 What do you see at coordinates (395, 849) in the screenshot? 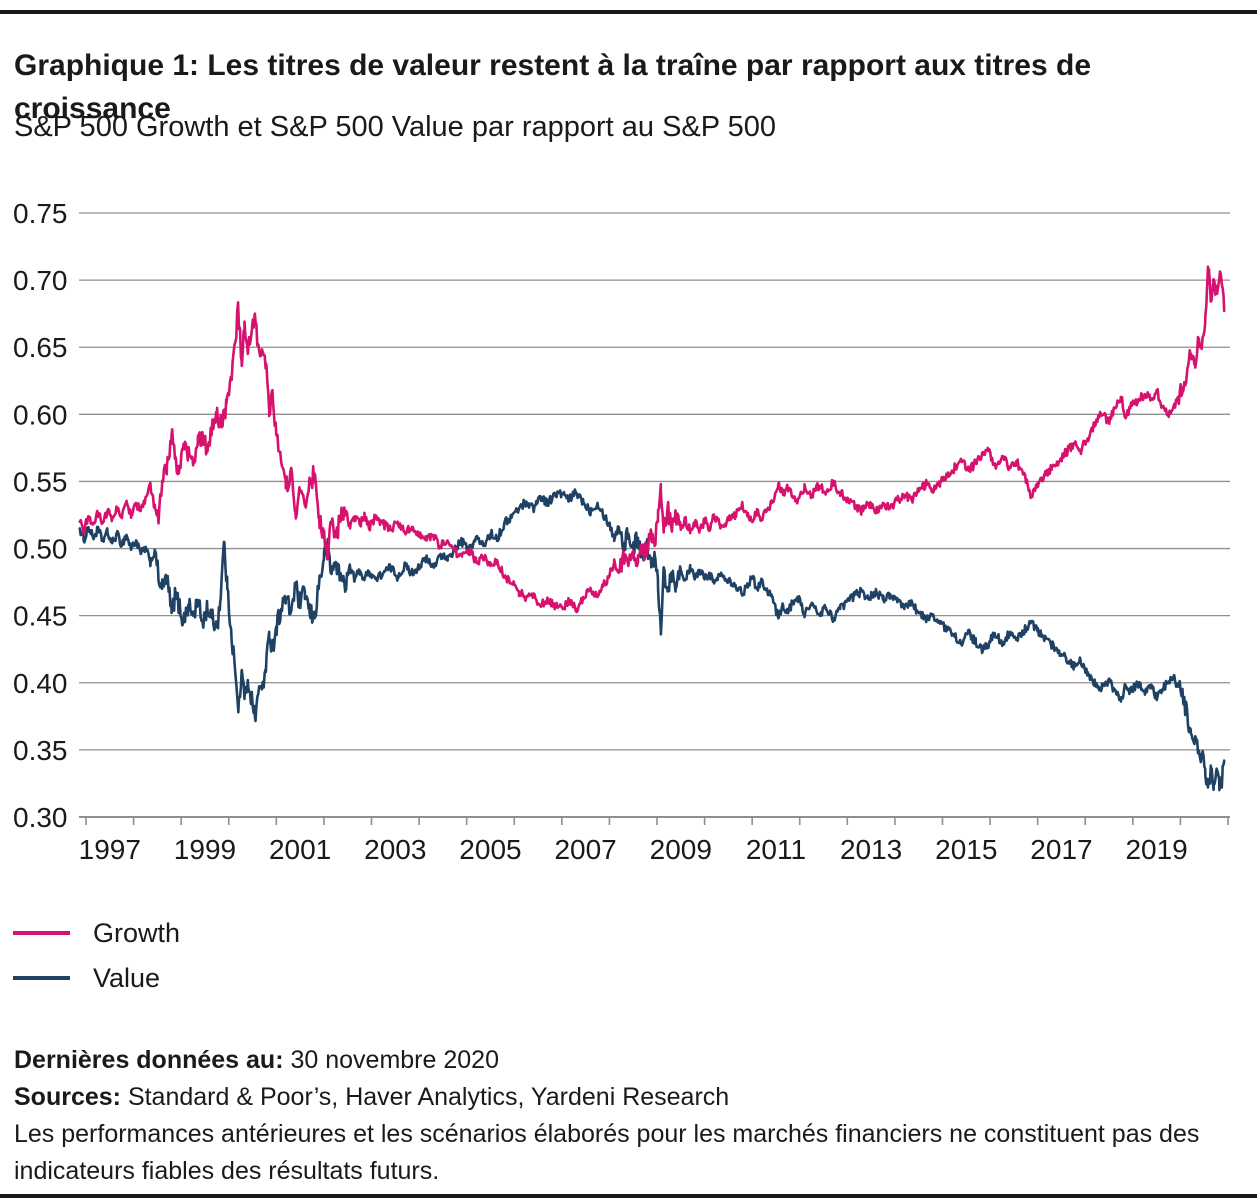
I see `x-axis-tick-label: 2003` at bounding box center [395, 849].